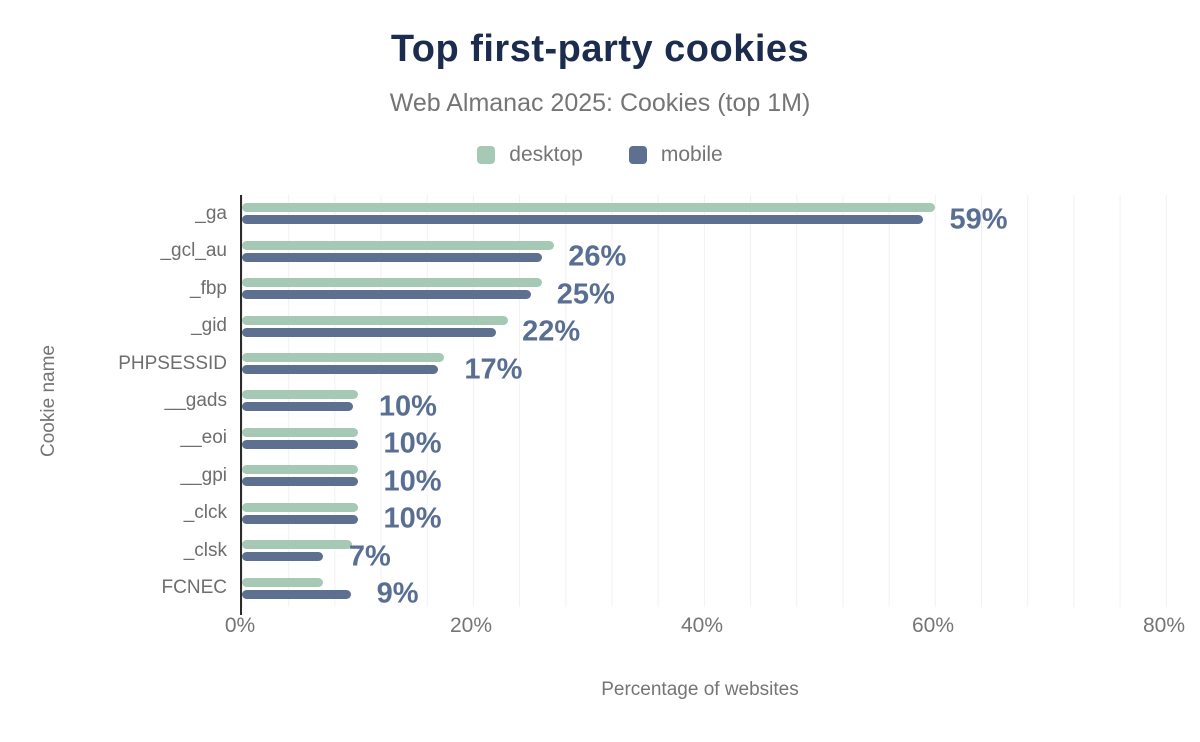 This screenshot has height=742, width=1200. I want to click on x-tick-label: 0%, so click(240, 625).